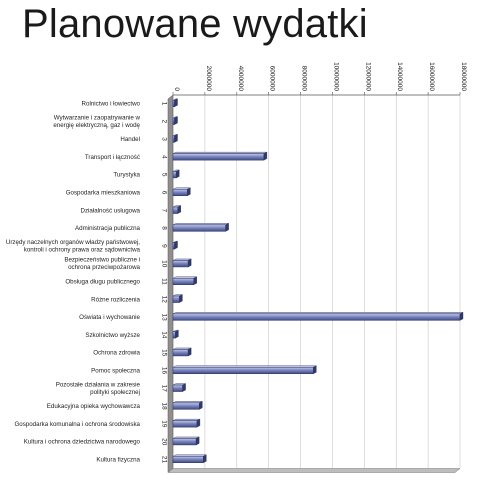 The width and height of the screenshot is (500, 484). What do you see at coordinates (431, 76) in the screenshot?
I see `x-tick-label: 16000000` at bounding box center [431, 76].